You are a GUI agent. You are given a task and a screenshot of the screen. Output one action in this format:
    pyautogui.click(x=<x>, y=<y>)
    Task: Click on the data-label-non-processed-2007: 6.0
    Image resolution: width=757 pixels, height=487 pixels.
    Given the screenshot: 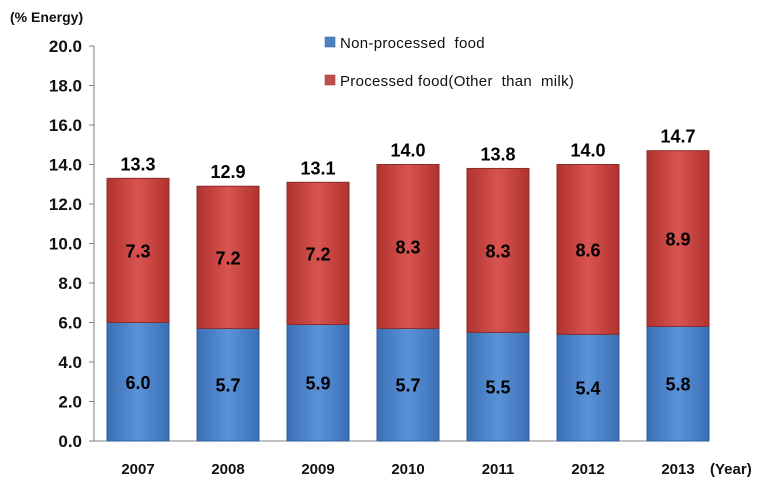 What is the action you would take?
    pyautogui.click(x=137, y=383)
    